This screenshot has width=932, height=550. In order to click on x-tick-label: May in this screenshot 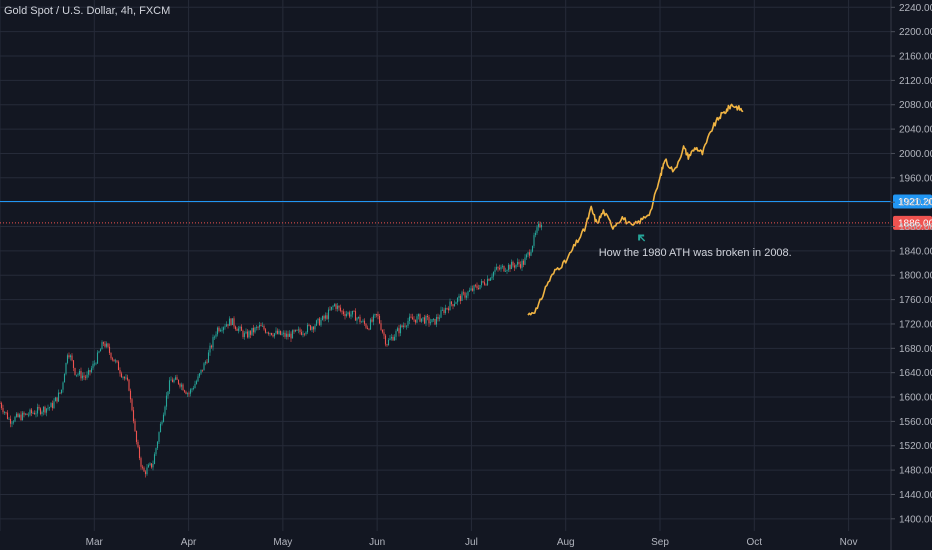, I will do `click(282, 542)`.